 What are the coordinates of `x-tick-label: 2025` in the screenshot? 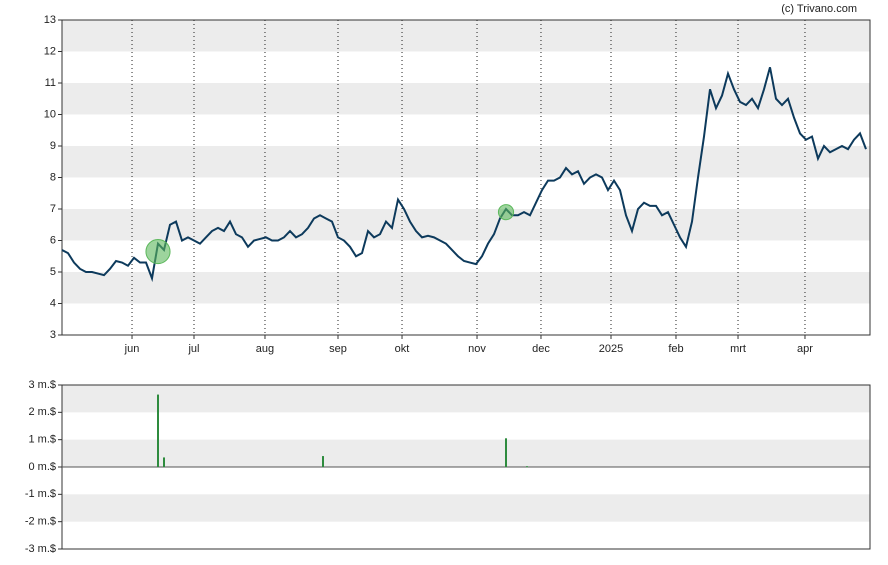 It's located at (611, 349).